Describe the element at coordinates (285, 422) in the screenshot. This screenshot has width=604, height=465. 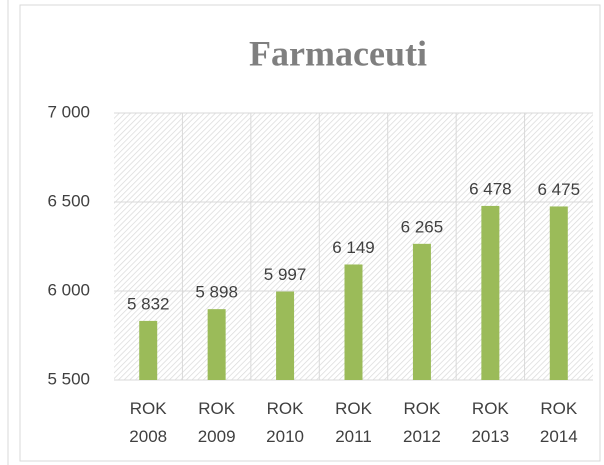
I see `x-tick-label: ROK 2010` at that location.